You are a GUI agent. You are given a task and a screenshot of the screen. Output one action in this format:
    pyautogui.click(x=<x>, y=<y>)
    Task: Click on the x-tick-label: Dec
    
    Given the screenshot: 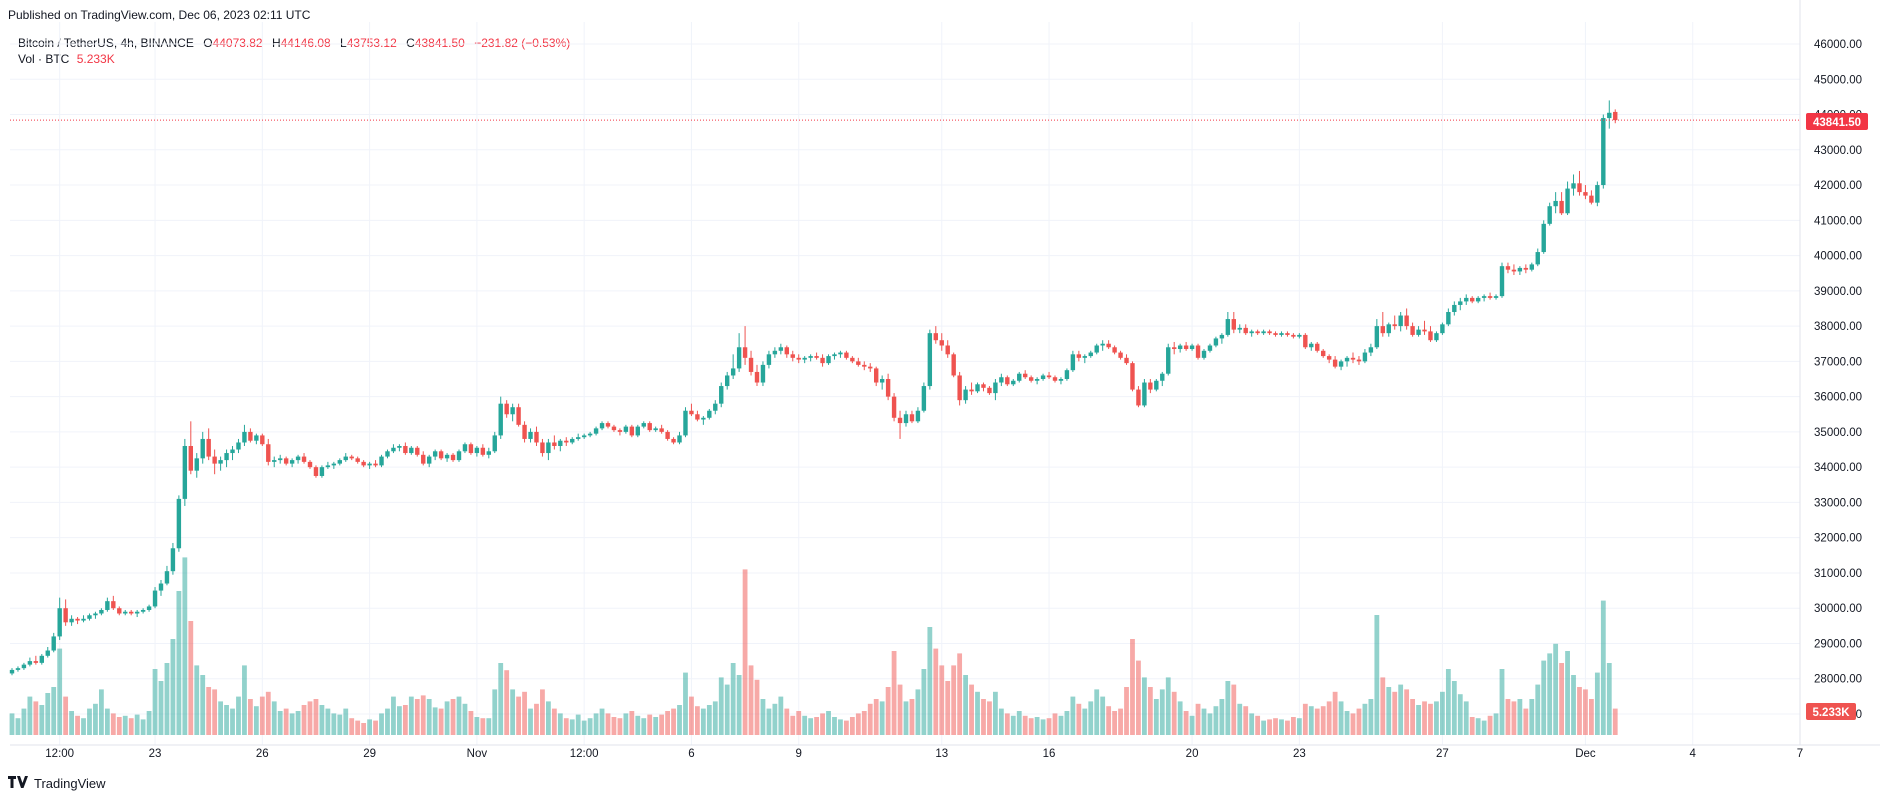 What is the action you would take?
    pyautogui.click(x=1585, y=754)
    